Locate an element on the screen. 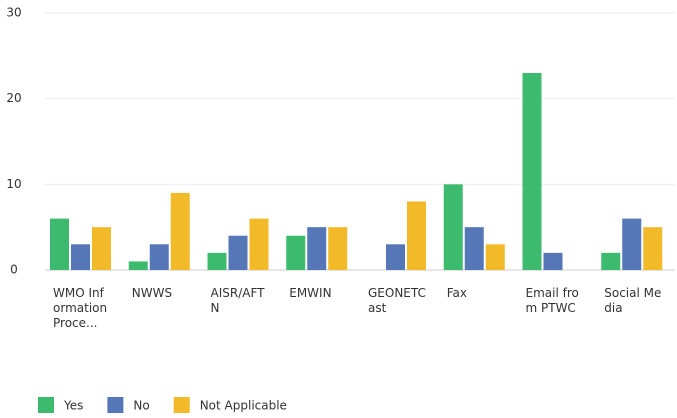 The width and height of the screenshot is (677, 418). x-tick-label-box: EMWIN is located at coordinates (310, 293).